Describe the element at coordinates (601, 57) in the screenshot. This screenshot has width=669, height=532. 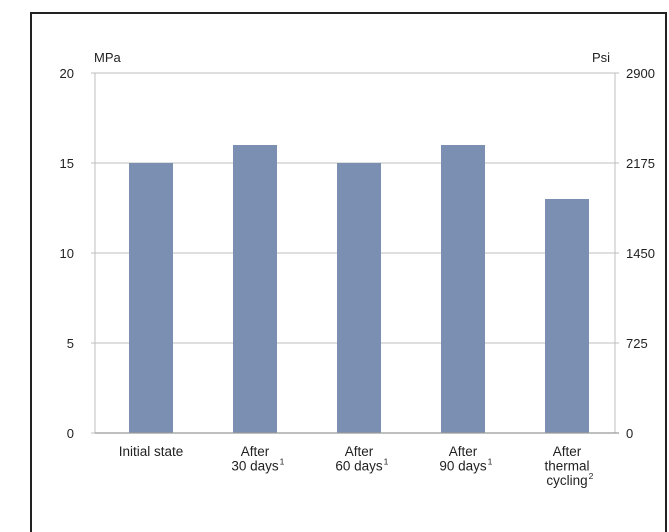
I see `right-axis-unit: Psi` at that location.